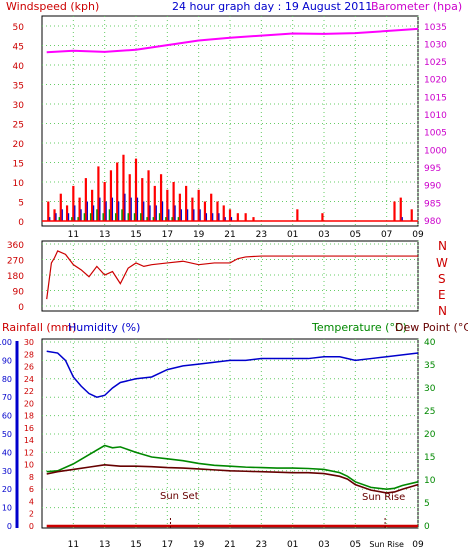  Describe the element at coordinates (135, 545) in the screenshot. I see `weather-x-tick-label: 15` at that location.